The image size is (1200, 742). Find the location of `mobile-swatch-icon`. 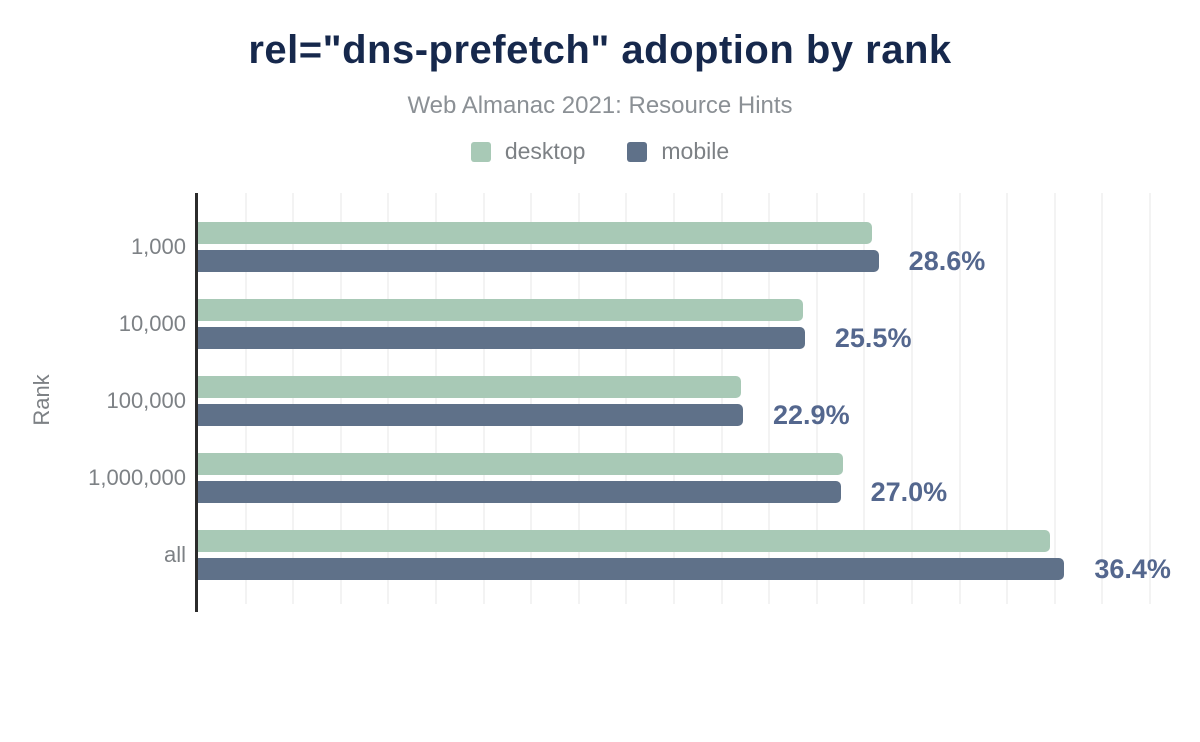

mobile-swatch-icon is located at coordinates (637, 151).